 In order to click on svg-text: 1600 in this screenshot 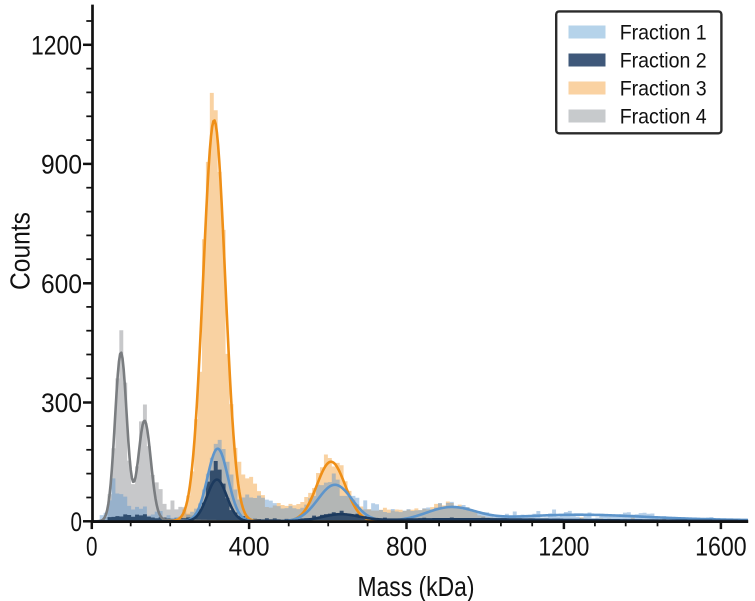, I will do `click(721, 547)`.